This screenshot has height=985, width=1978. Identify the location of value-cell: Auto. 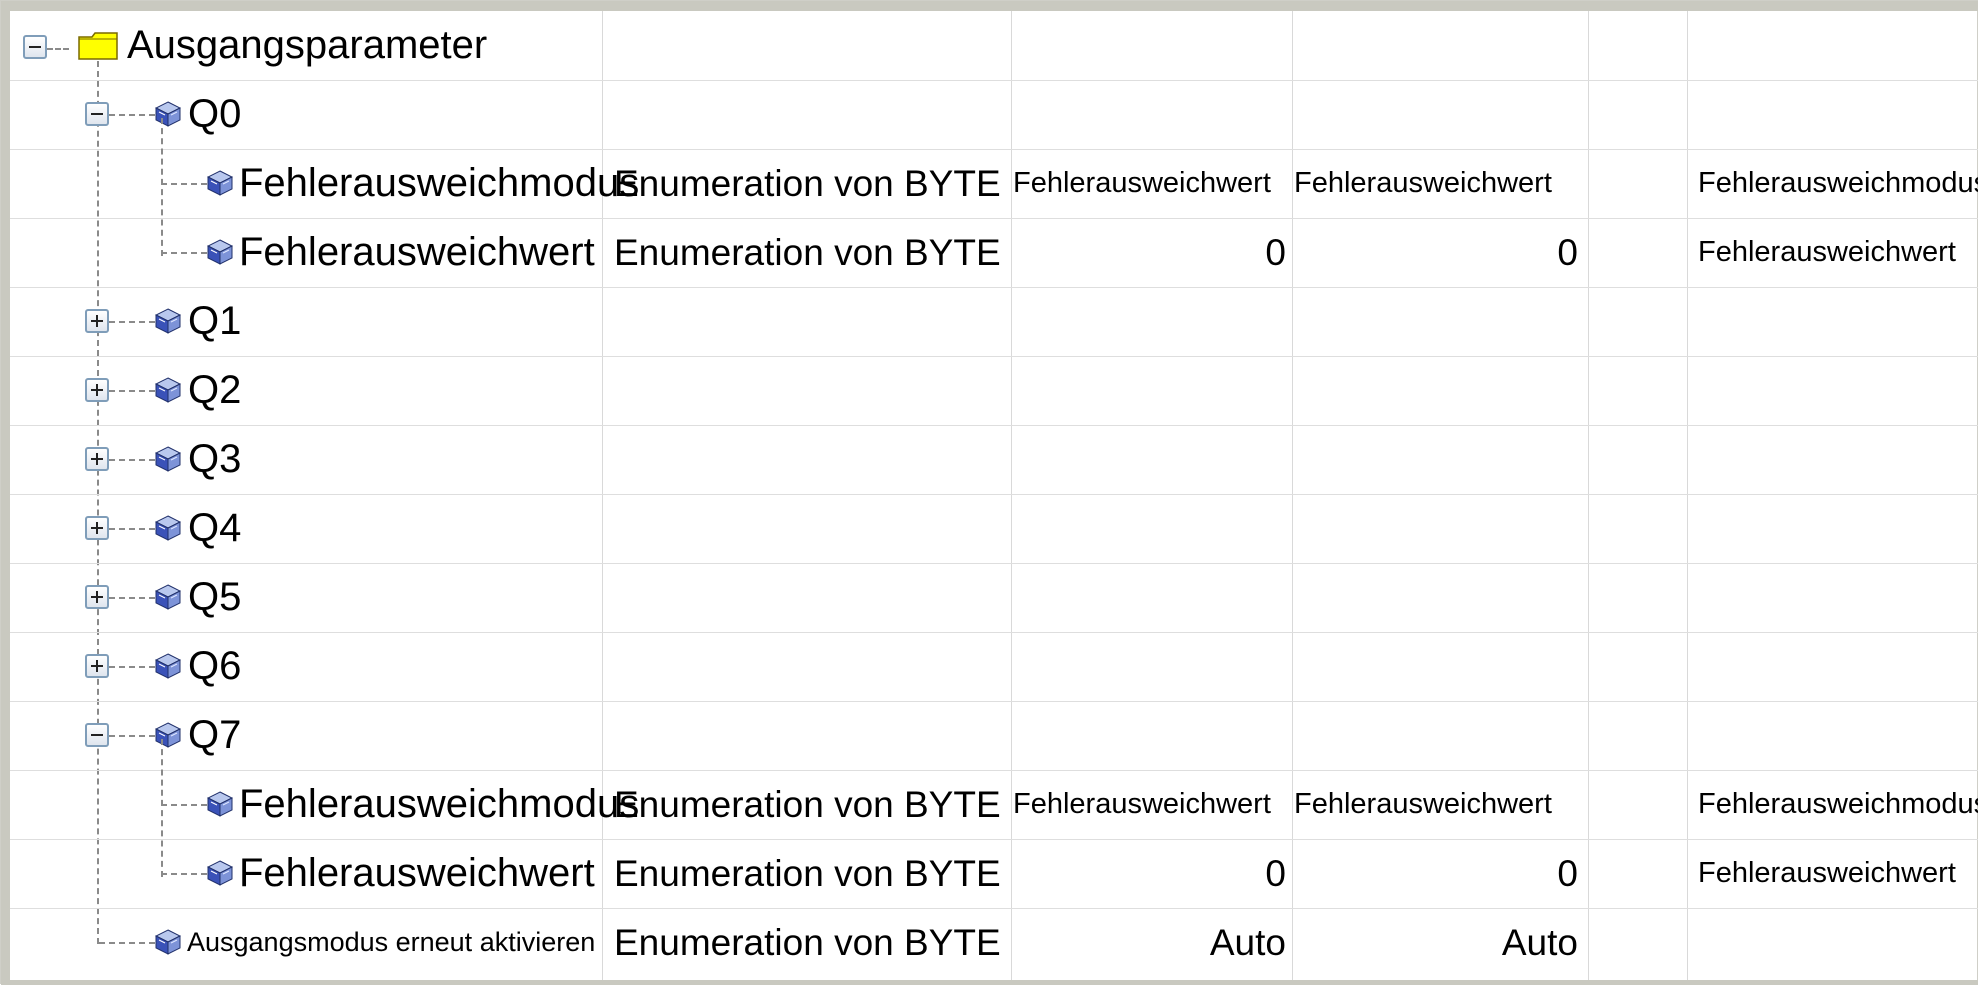
(1539, 942).